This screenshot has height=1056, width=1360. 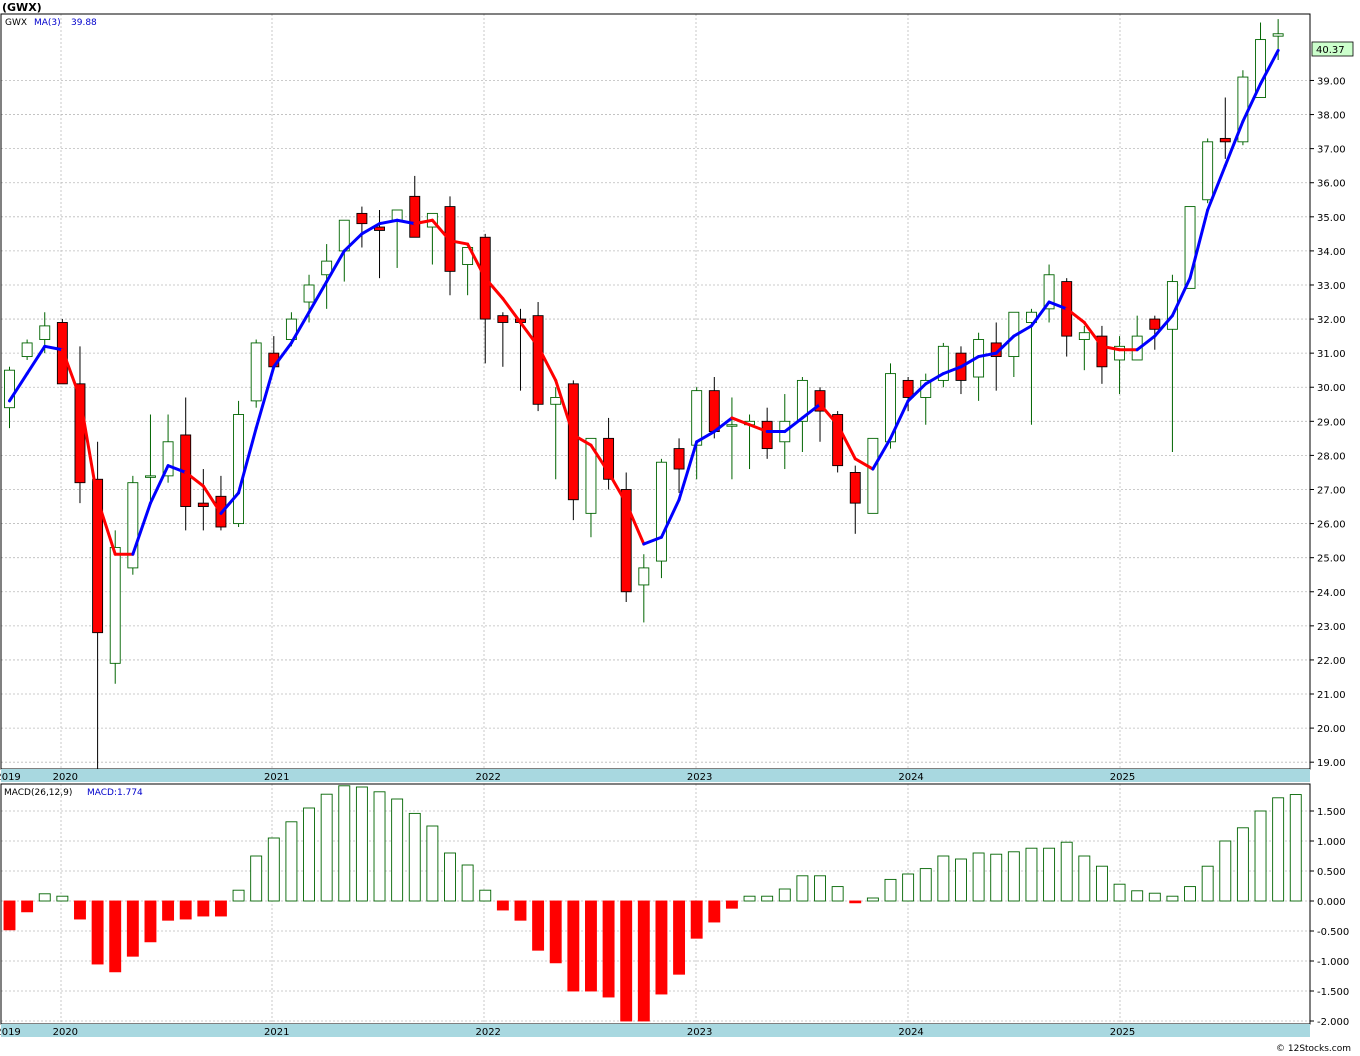 I want to click on price-tick-label: 22.00, so click(x=1331, y=661).